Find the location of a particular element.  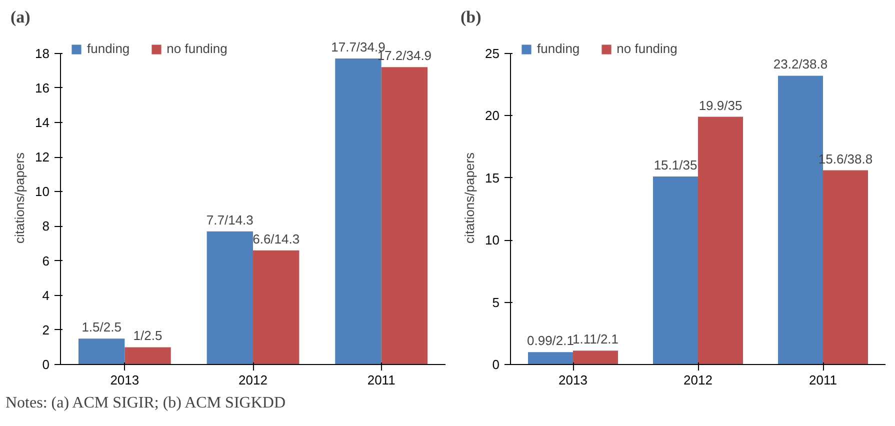

y-tick-label: 20 is located at coordinates (492, 116).